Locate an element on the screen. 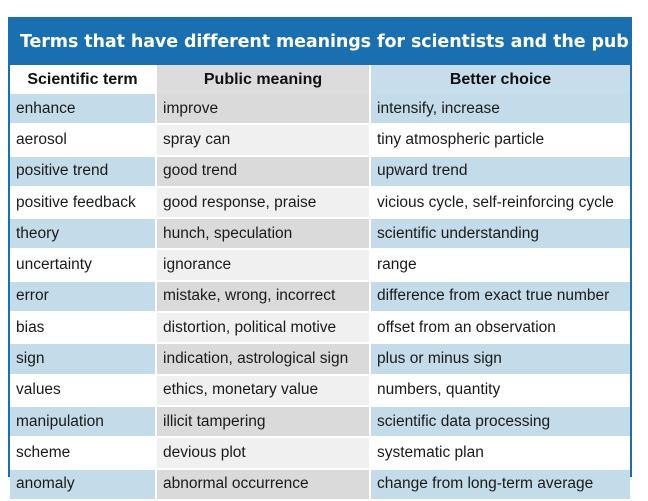 The image size is (648, 501). scientific-term-cell: error is located at coordinates (83, 297).